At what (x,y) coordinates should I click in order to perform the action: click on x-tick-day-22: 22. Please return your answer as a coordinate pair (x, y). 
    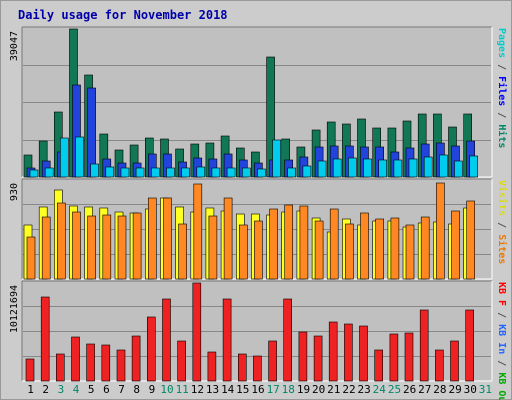
    Looking at the image, I should click on (348, 389).